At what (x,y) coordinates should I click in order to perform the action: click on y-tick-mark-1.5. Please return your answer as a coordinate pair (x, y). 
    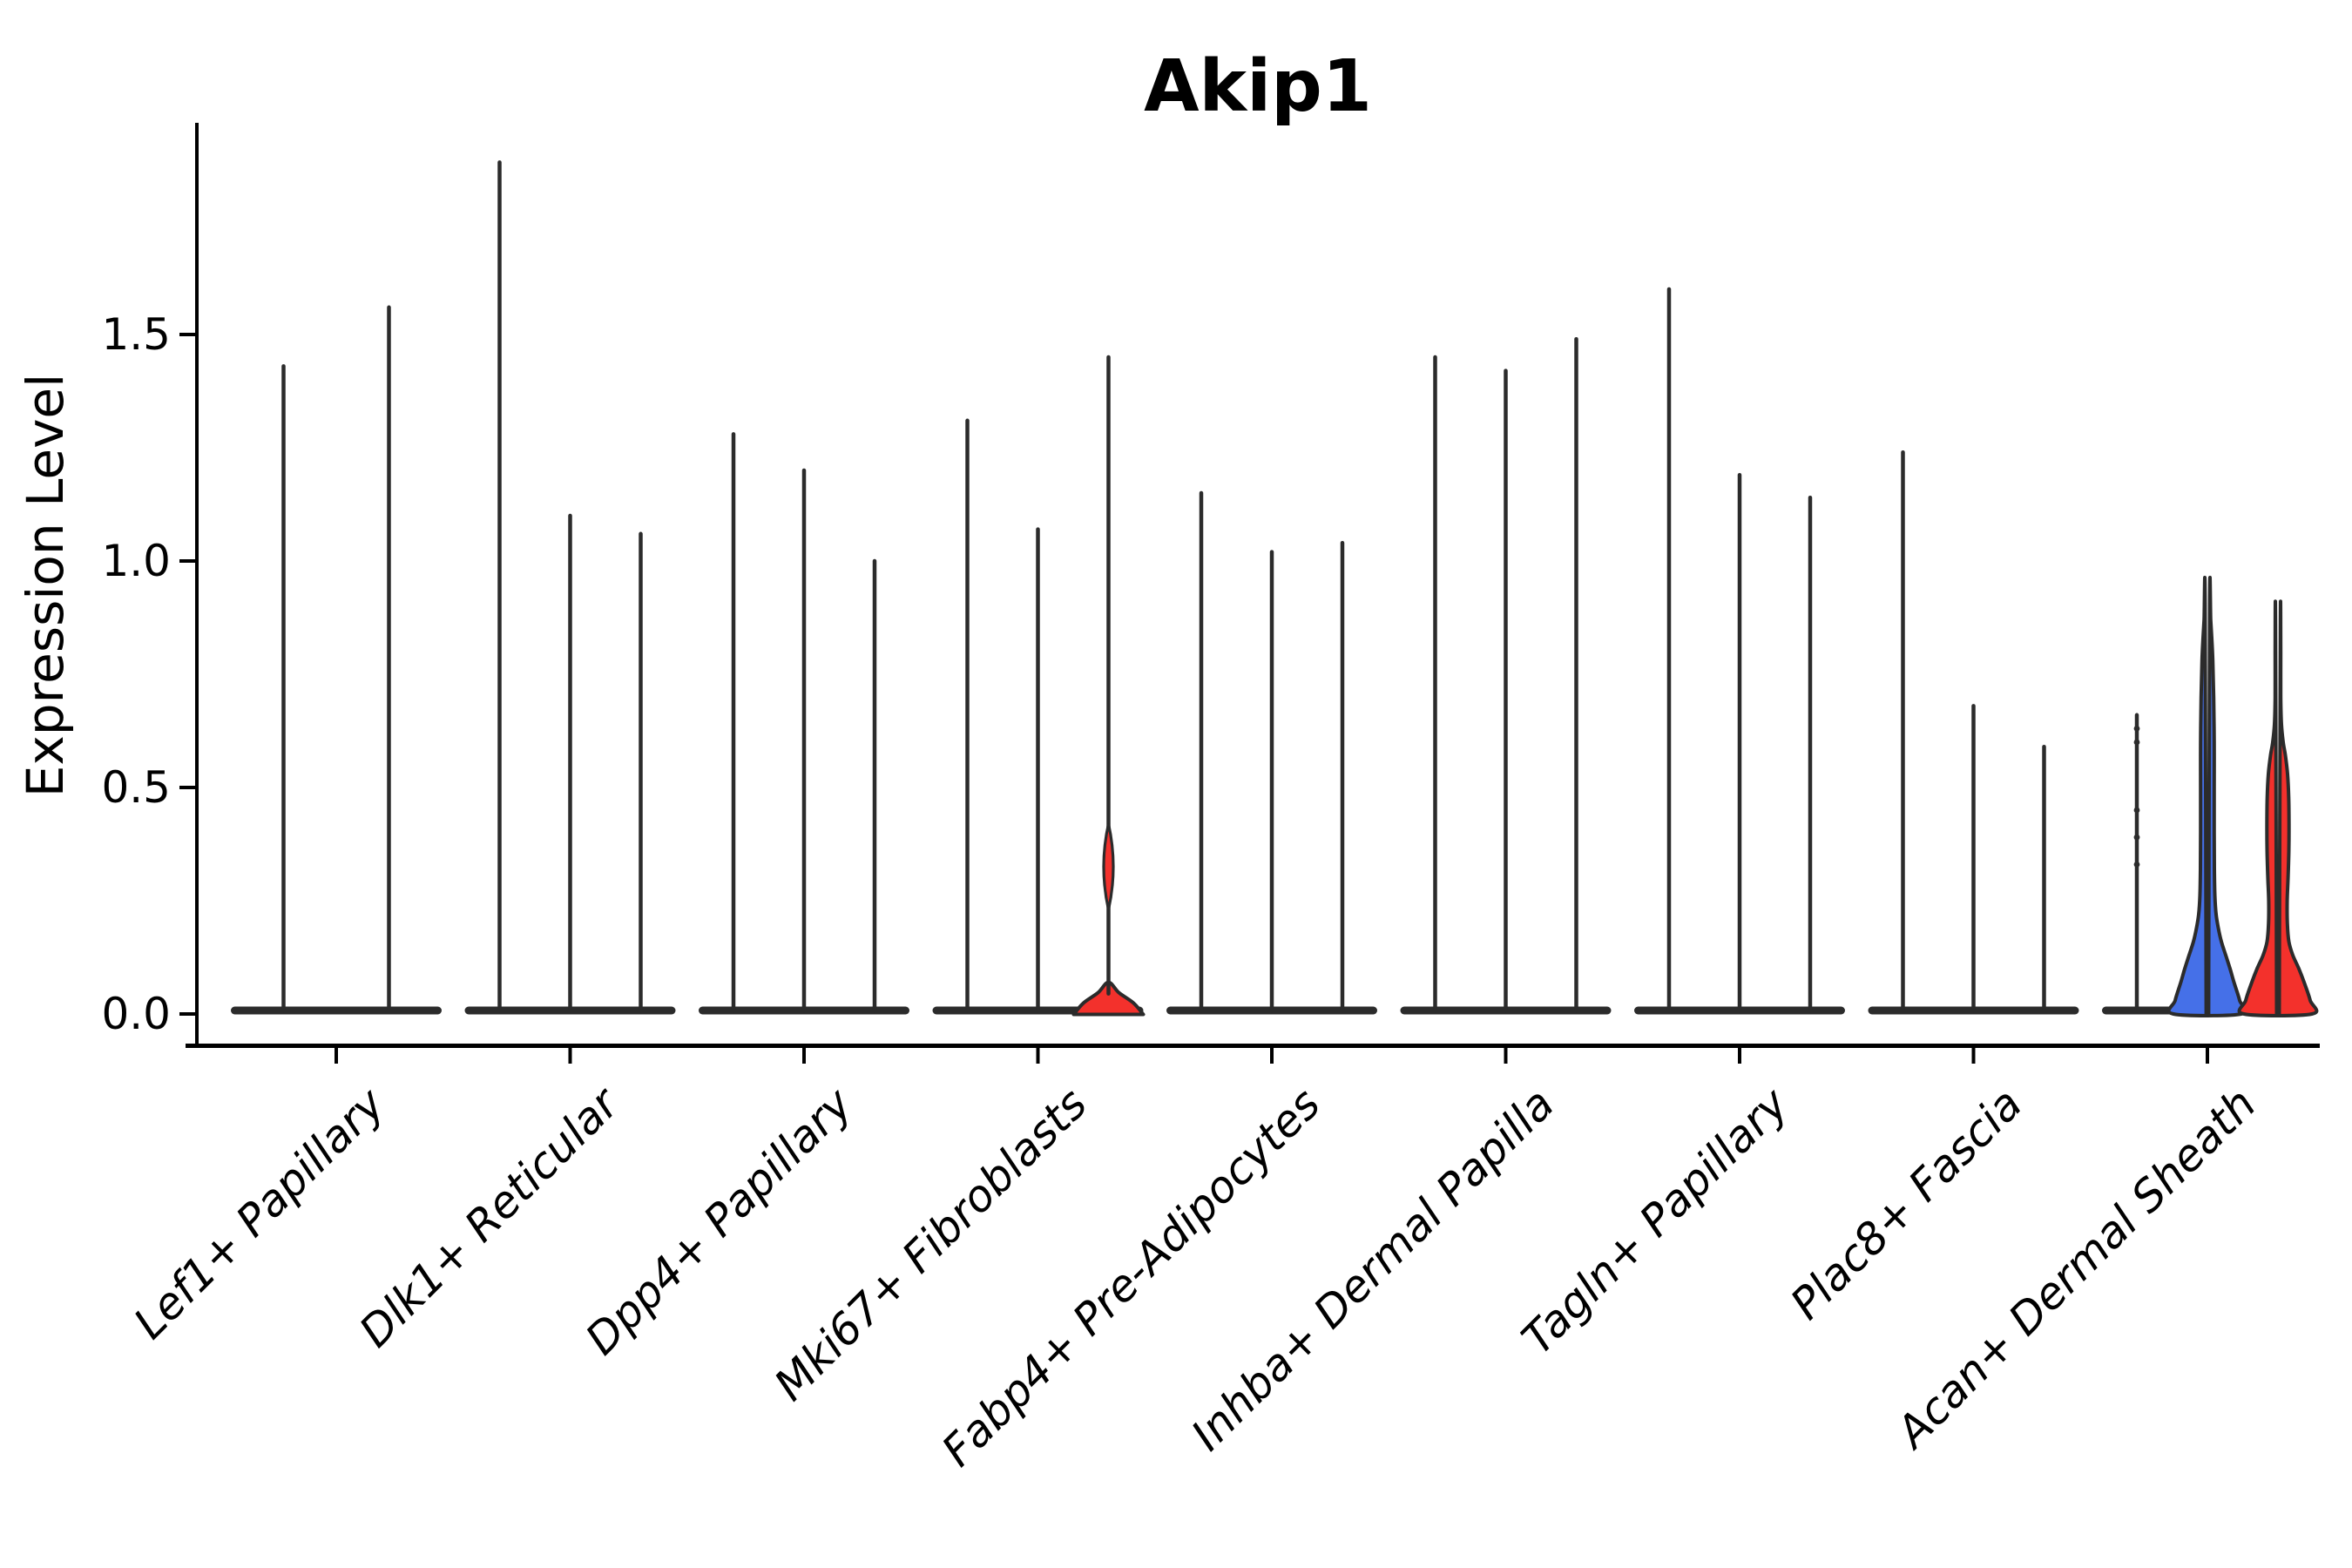
    Looking at the image, I should click on (187, 334).